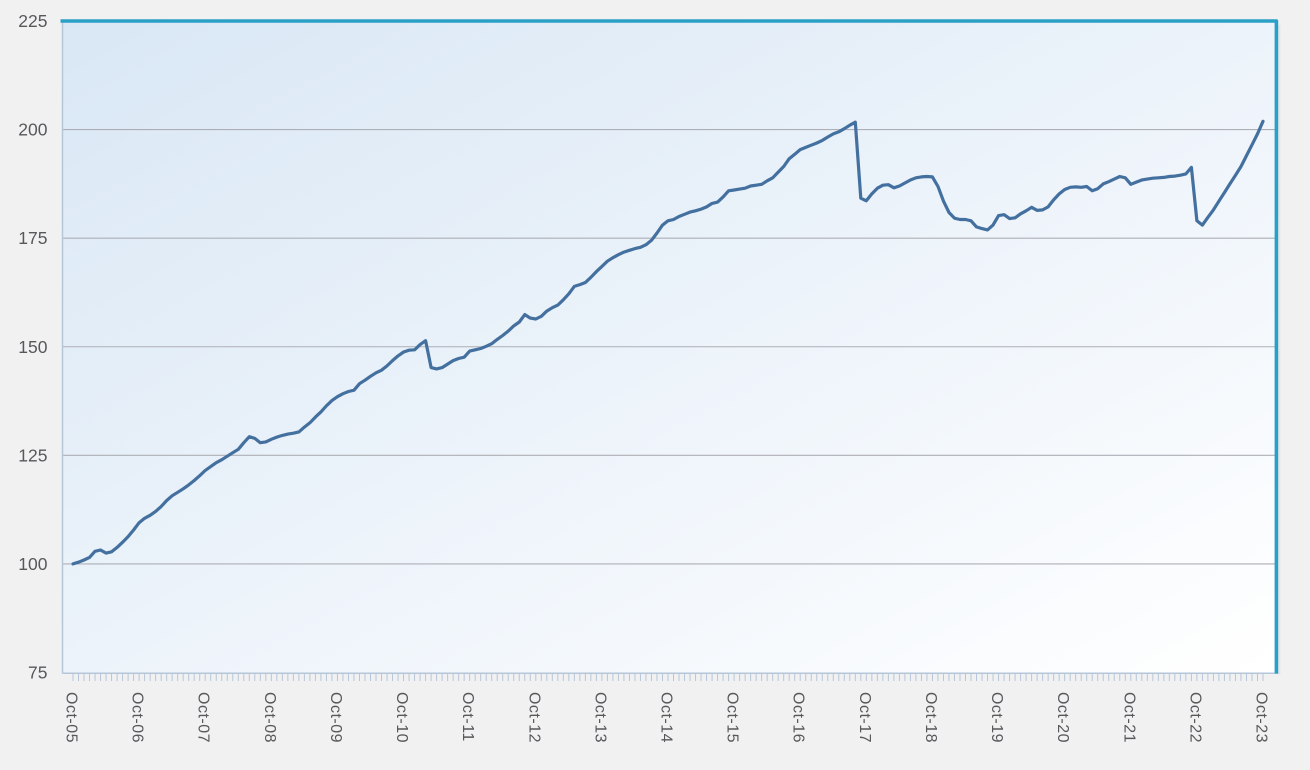 This screenshot has height=770, width=1310. Describe the element at coordinates (732, 717) in the screenshot. I see `x-axis-label-Oct-15: Oct-15` at that location.